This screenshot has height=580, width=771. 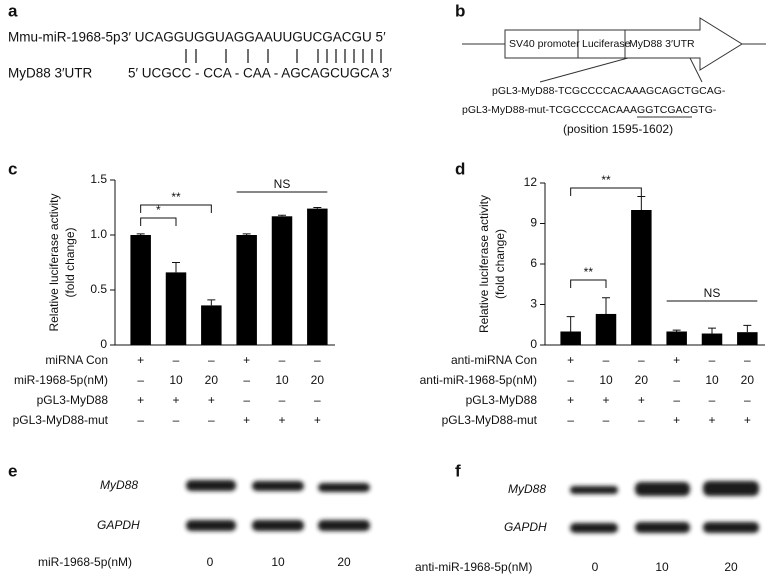 I want to click on panel-label: b, so click(x=460, y=10).